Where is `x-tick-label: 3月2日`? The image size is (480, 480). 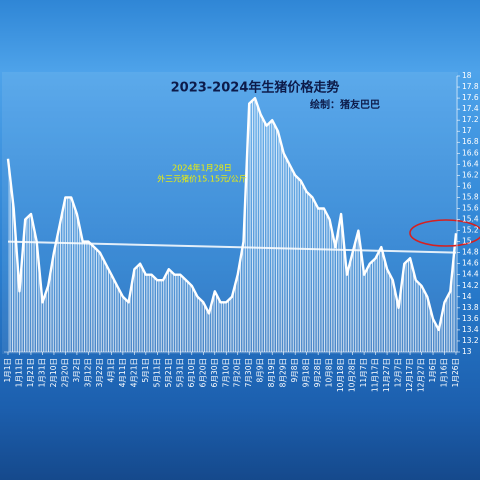
x-tick-label: 3月2日 is located at coordinates (76, 370).